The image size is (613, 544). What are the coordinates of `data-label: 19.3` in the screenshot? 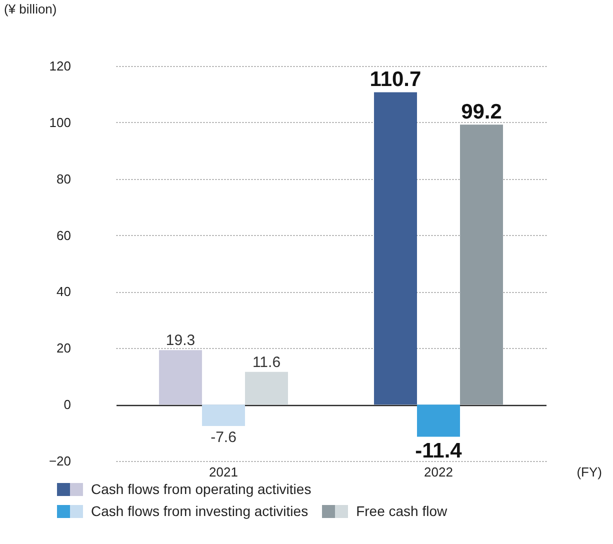 It's located at (181, 341).